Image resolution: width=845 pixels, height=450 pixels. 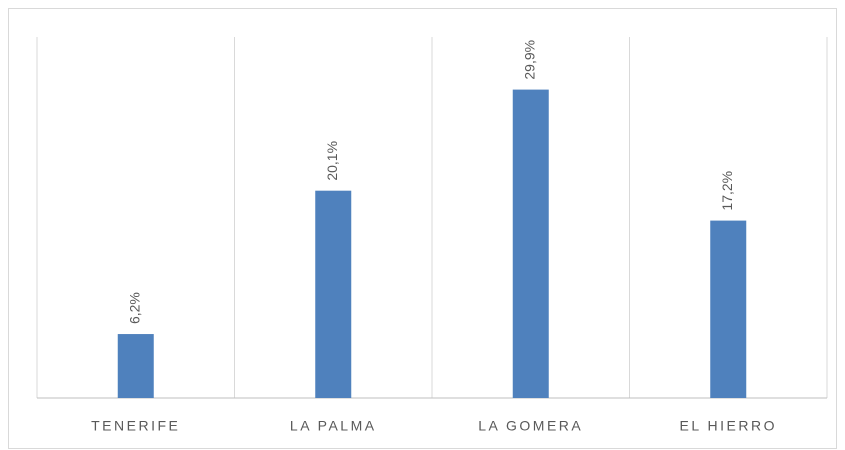 I want to click on x-tick-label: LA GOMERA, so click(x=530, y=426).